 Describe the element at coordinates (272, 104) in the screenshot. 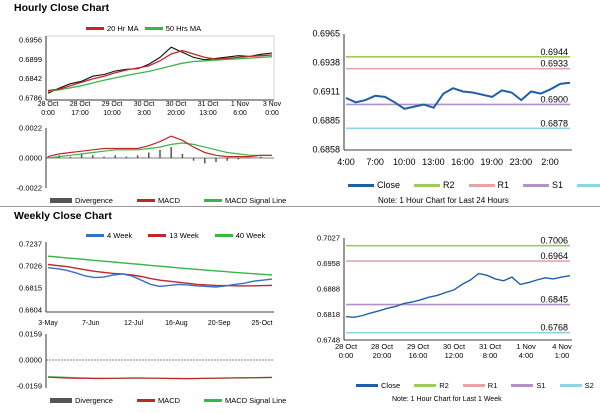

I see `x-tick-label: 3 Nov` at that location.